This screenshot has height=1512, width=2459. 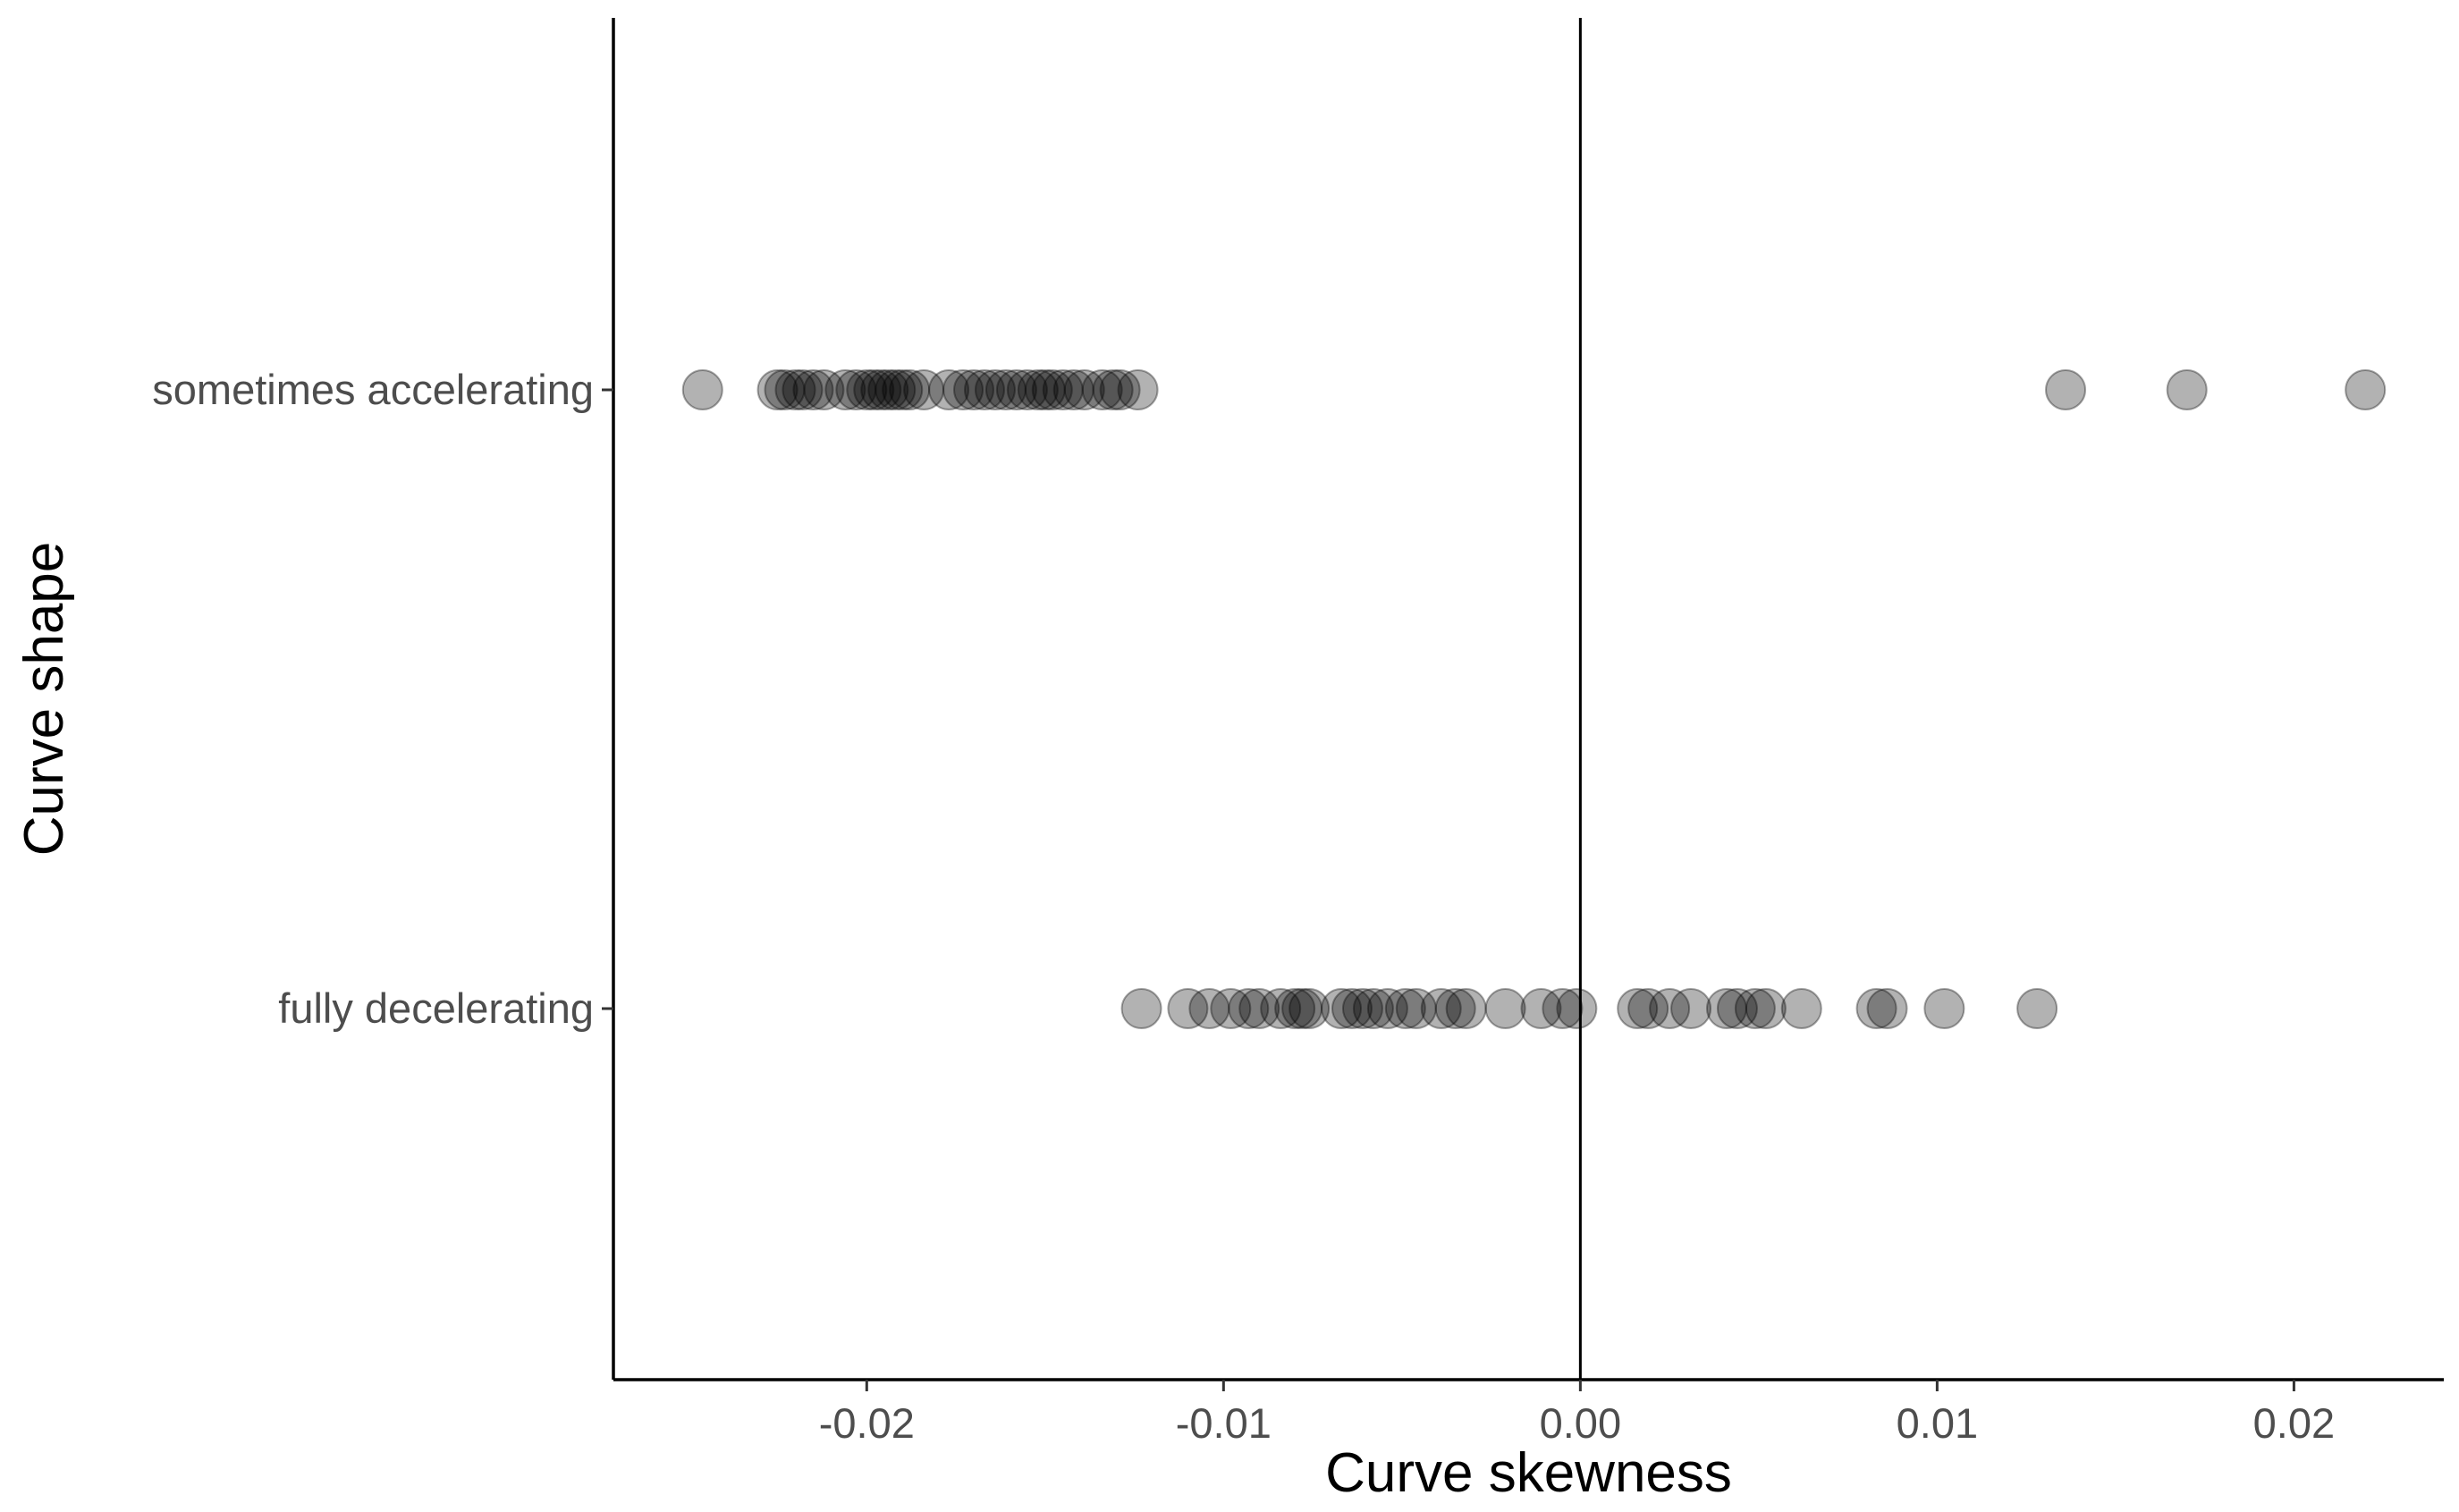 I want to click on y-axis-title: Curve shape, so click(x=44, y=699).